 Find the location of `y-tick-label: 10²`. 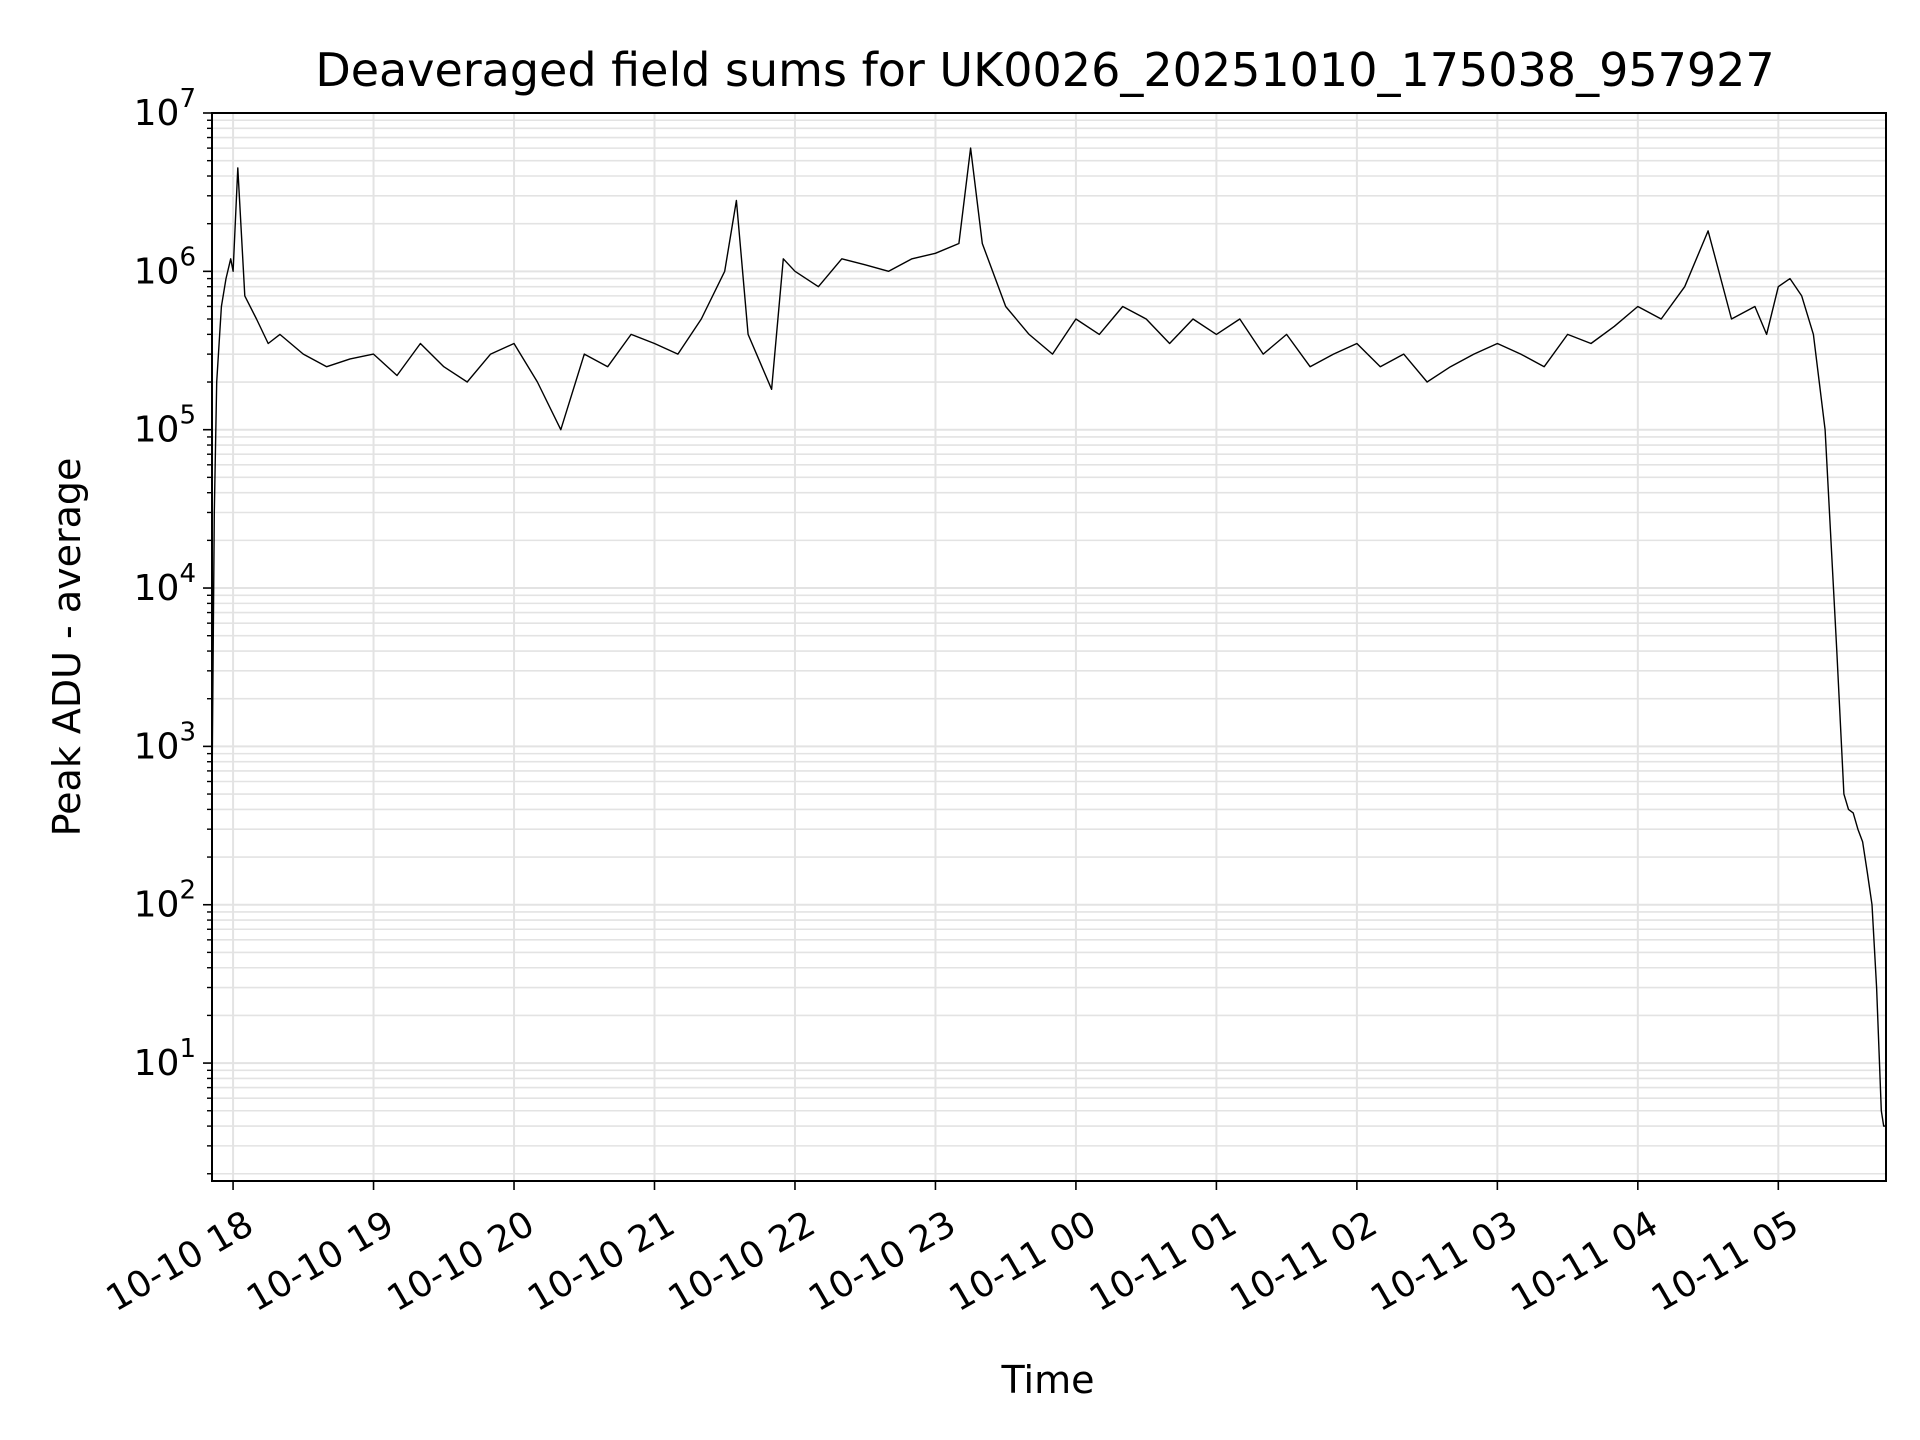

y-tick-label: 10² is located at coordinates (165, 901).